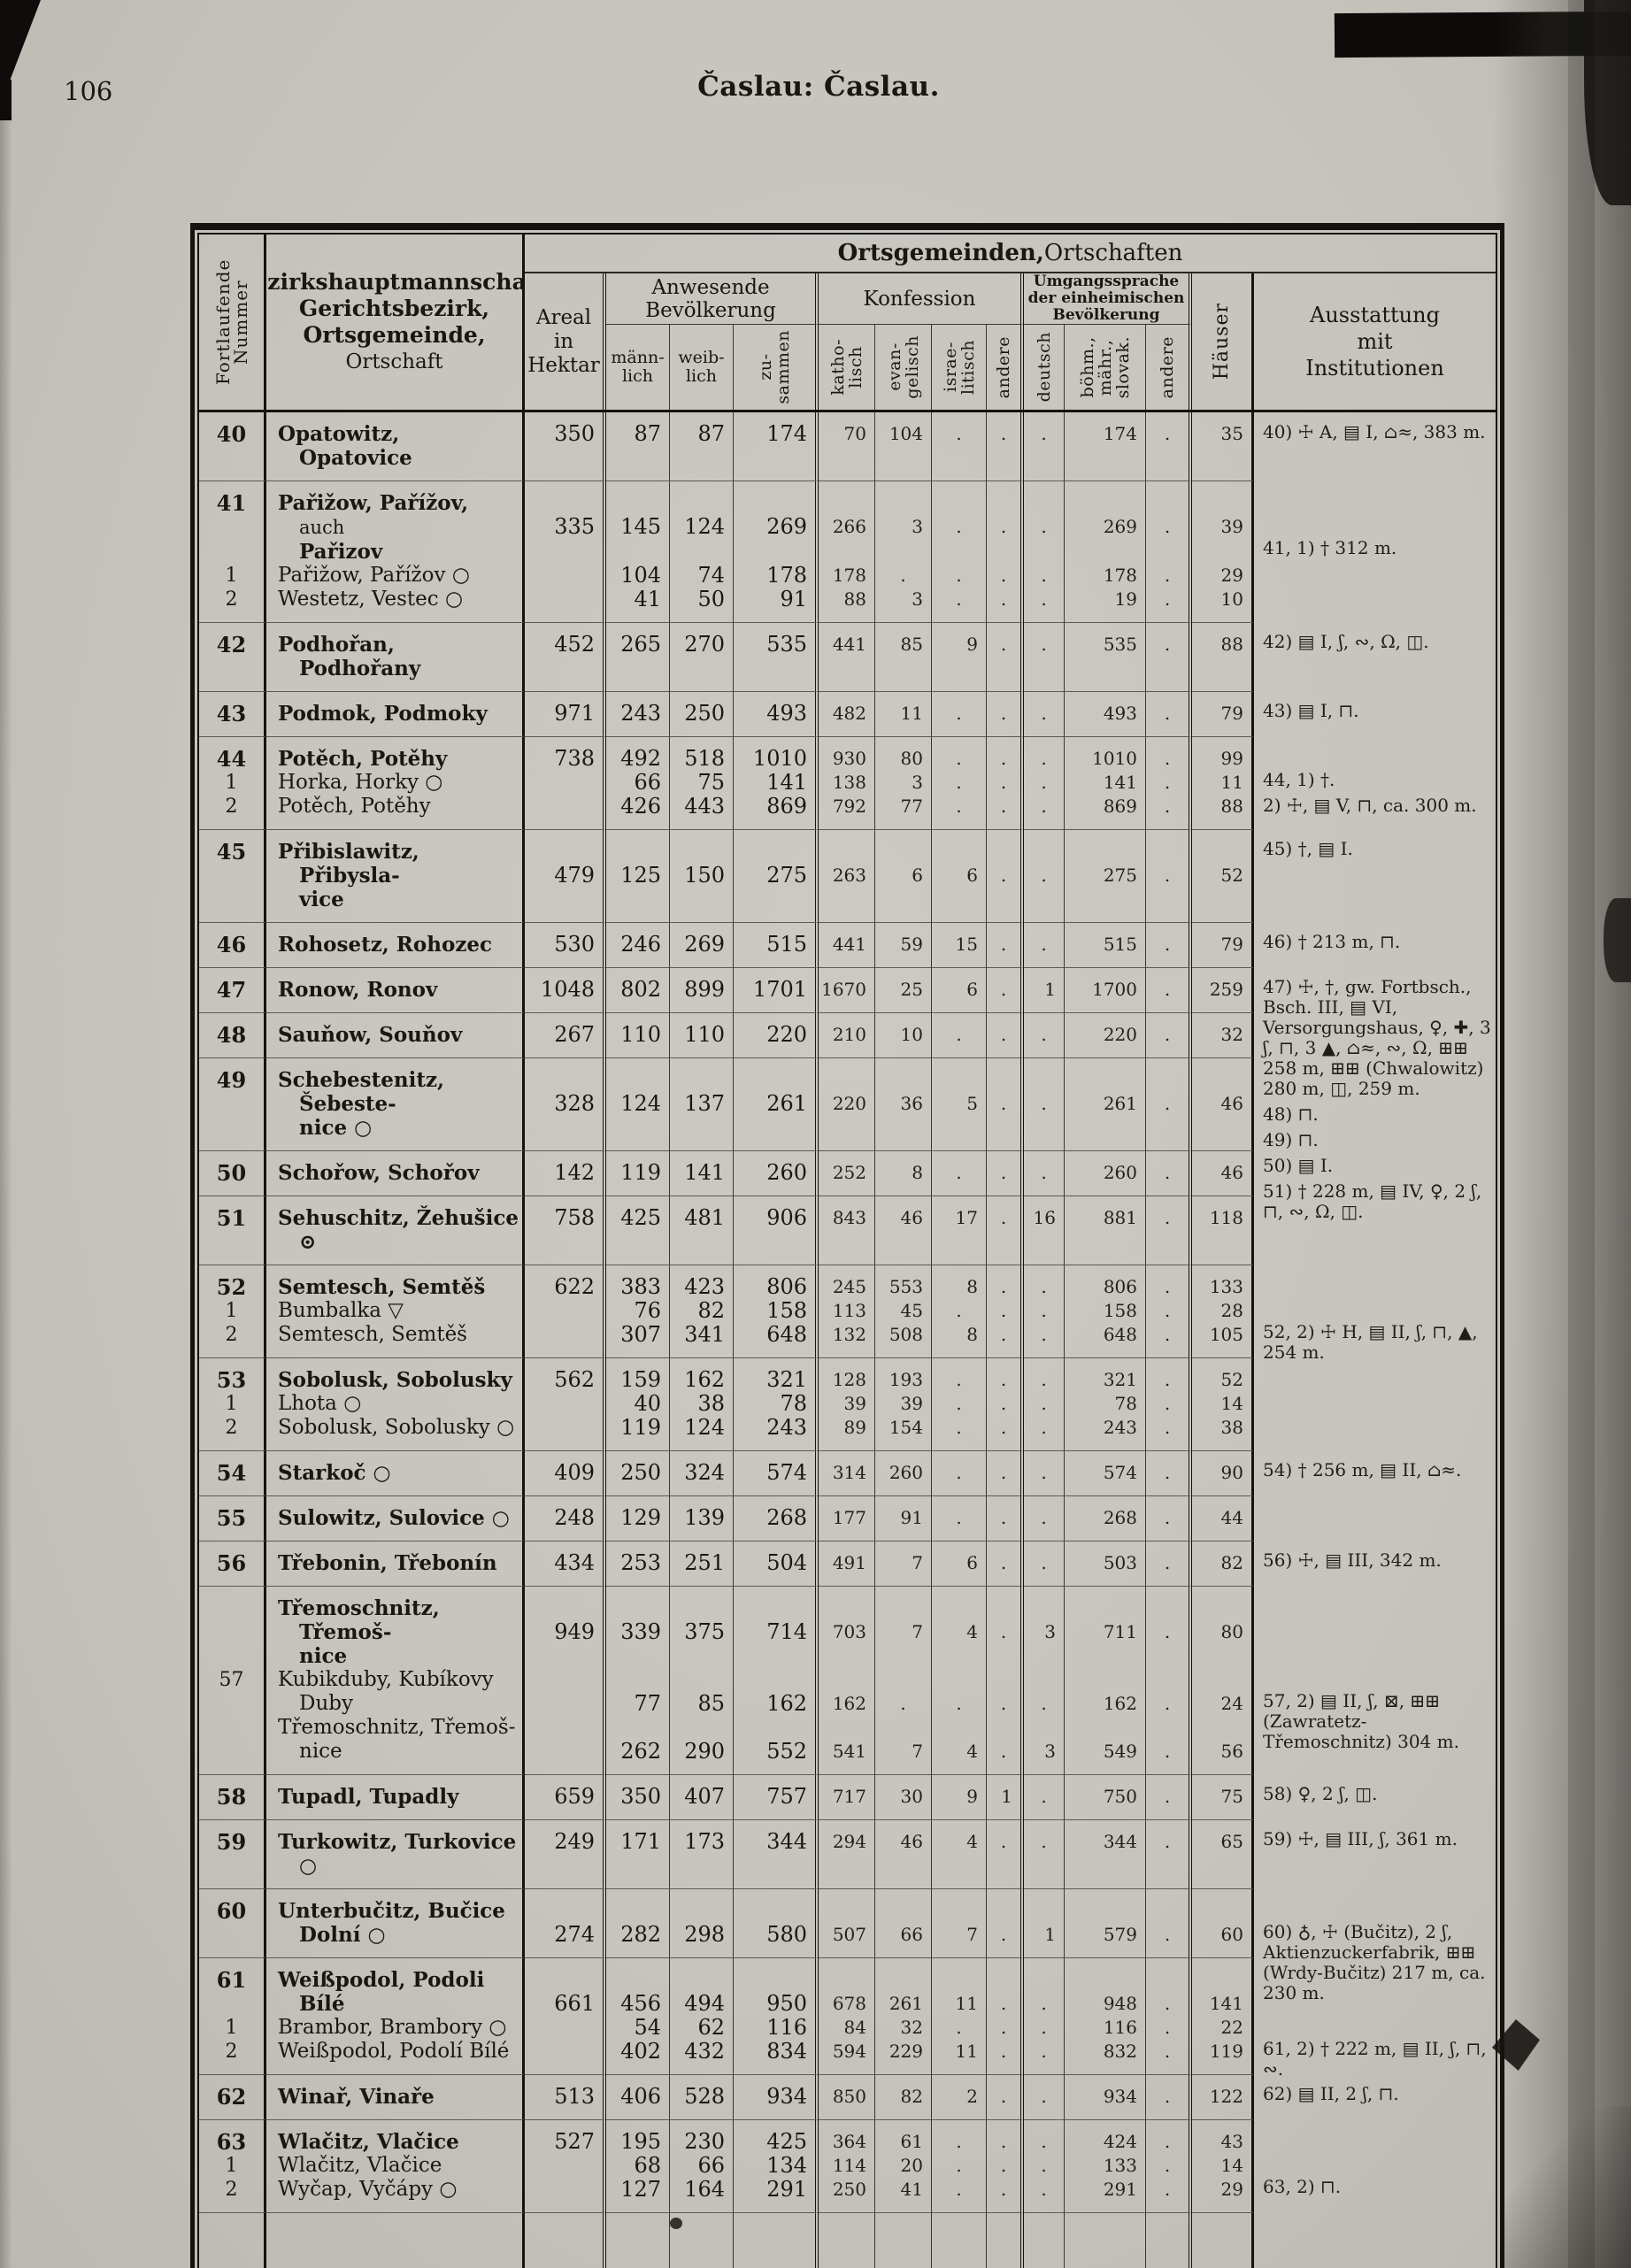 The height and width of the screenshot is (2268, 1631). I want to click on cell-boehmisch: 948, so click(1105, 1986).